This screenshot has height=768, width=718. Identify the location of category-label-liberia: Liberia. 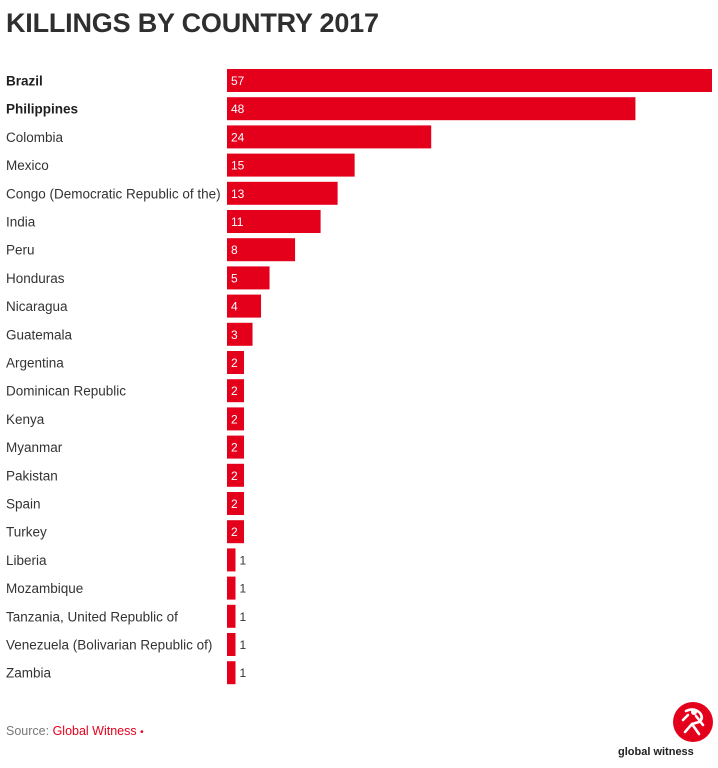
(26, 560).